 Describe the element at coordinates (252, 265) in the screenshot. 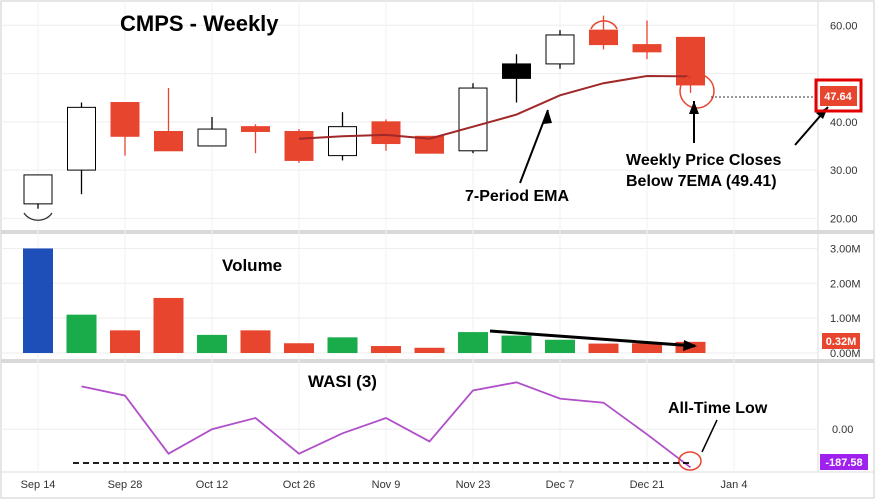

I see `volume-panel-title: Volume` at that location.